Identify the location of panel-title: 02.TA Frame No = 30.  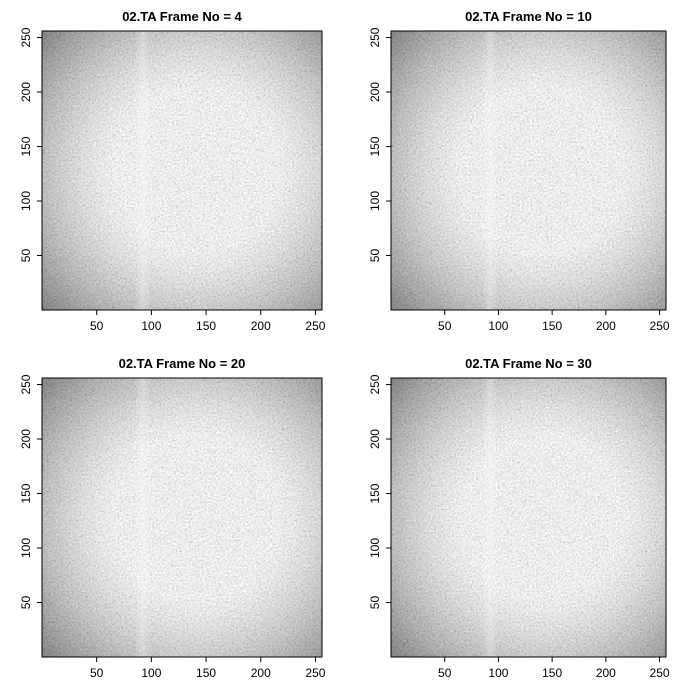
(528, 363).